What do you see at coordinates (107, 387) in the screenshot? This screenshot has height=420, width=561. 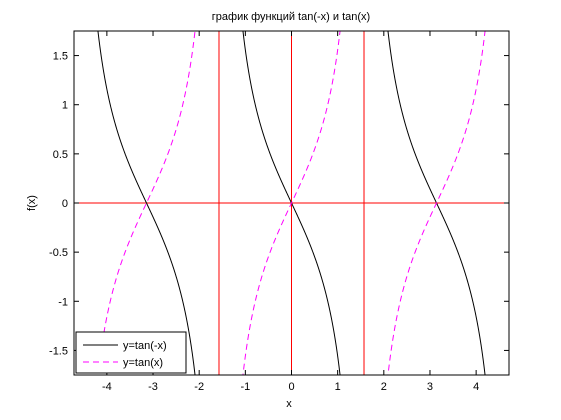 I see `x-tick-label: -4` at bounding box center [107, 387].